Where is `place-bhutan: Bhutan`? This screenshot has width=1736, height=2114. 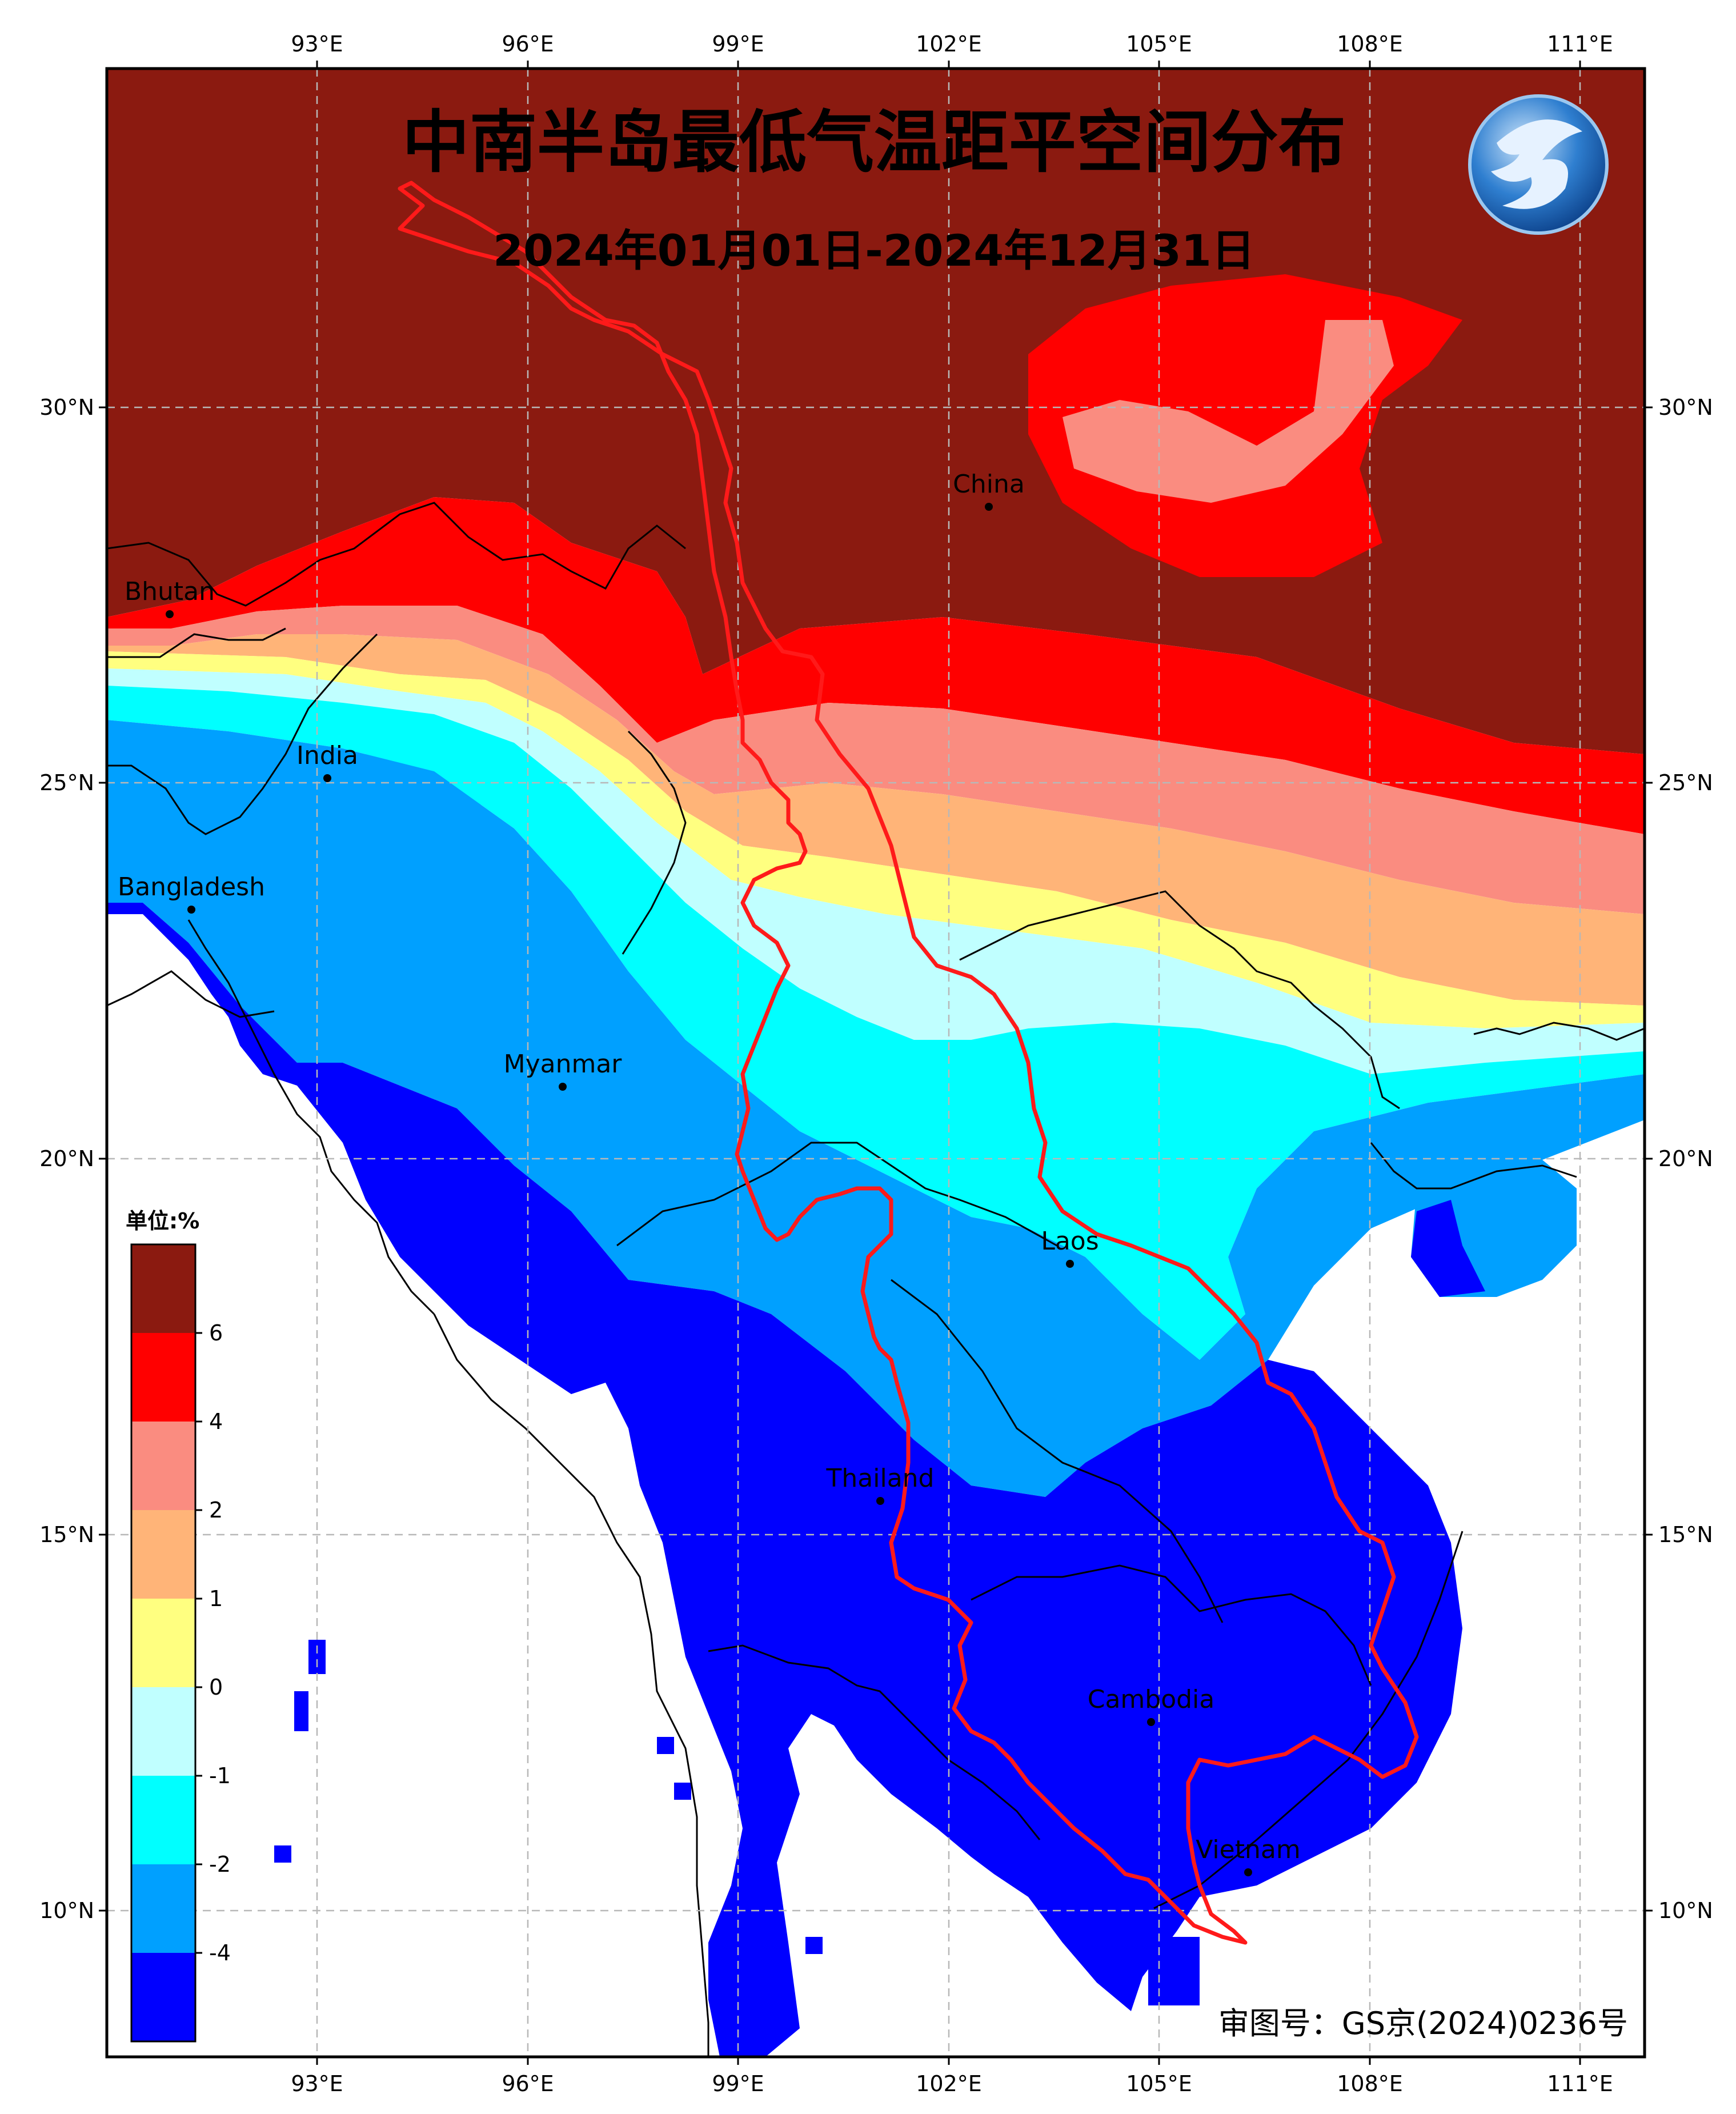 place-bhutan: Bhutan is located at coordinates (170, 598).